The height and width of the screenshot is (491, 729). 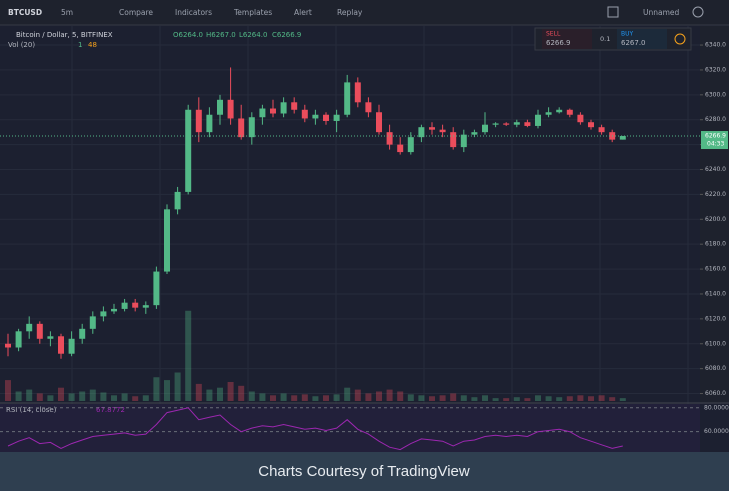 I want to click on rsi-tick-label: 80.0000, so click(x=716, y=407).